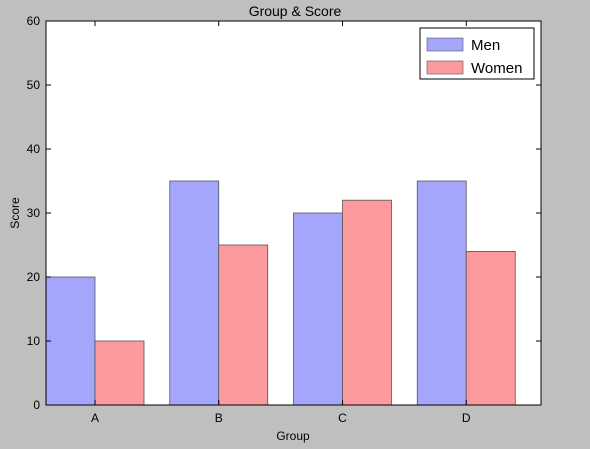  What do you see at coordinates (34, 149) in the screenshot?
I see `y-tick-label-40: 40` at bounding box center [34, 149].